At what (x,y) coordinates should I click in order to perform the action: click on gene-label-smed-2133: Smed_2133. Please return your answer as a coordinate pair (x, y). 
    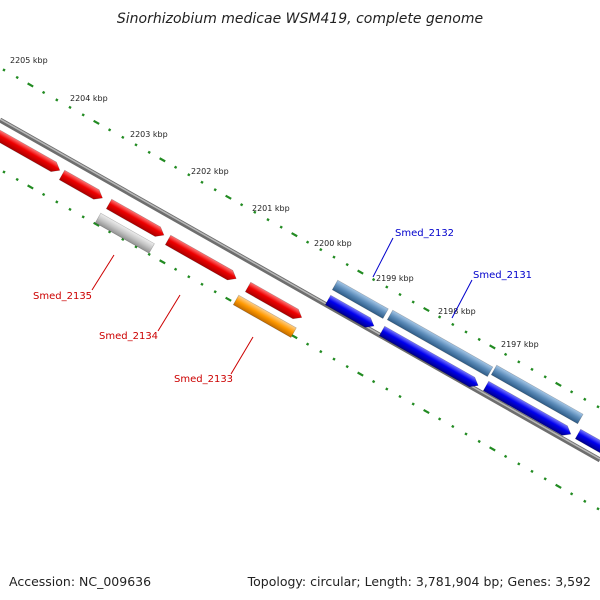
    Looking at the image, I should click on (203, 379).